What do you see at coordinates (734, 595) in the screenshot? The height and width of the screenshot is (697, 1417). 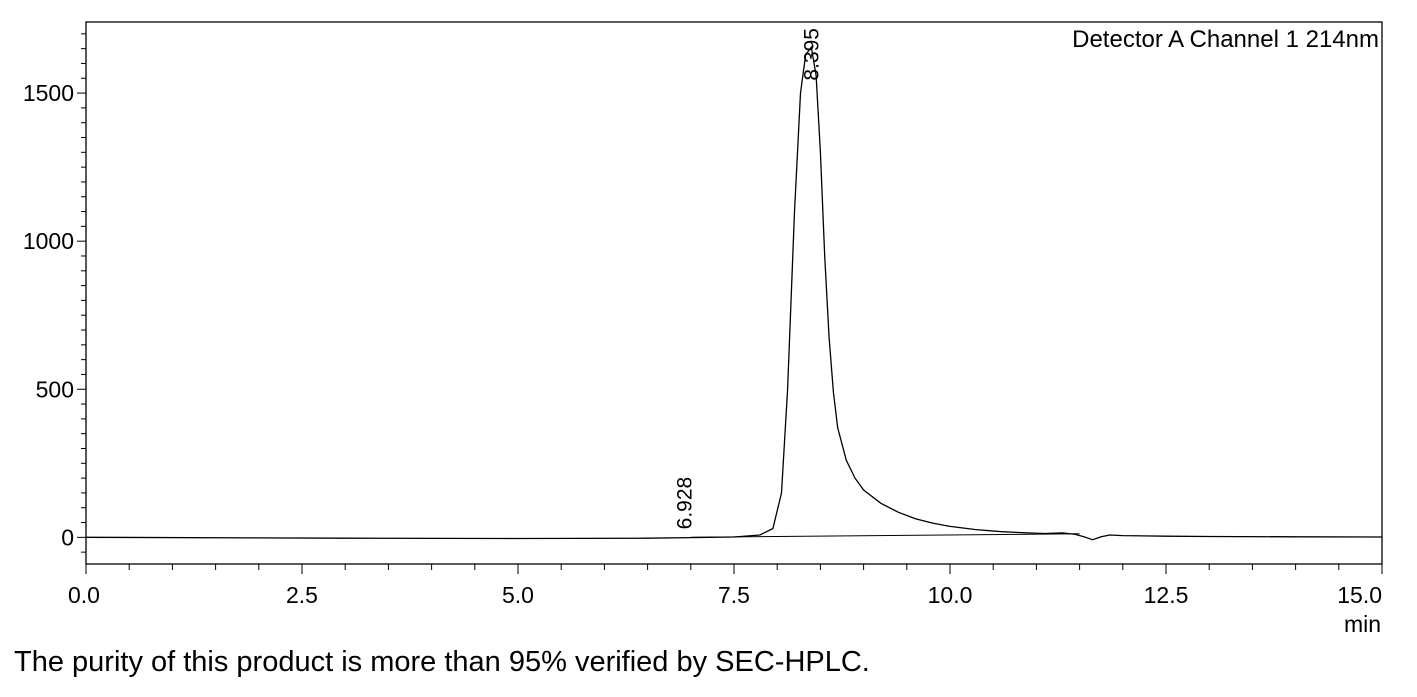 I see `x-tick-label: 7.5` at bounding box center [734, 595].